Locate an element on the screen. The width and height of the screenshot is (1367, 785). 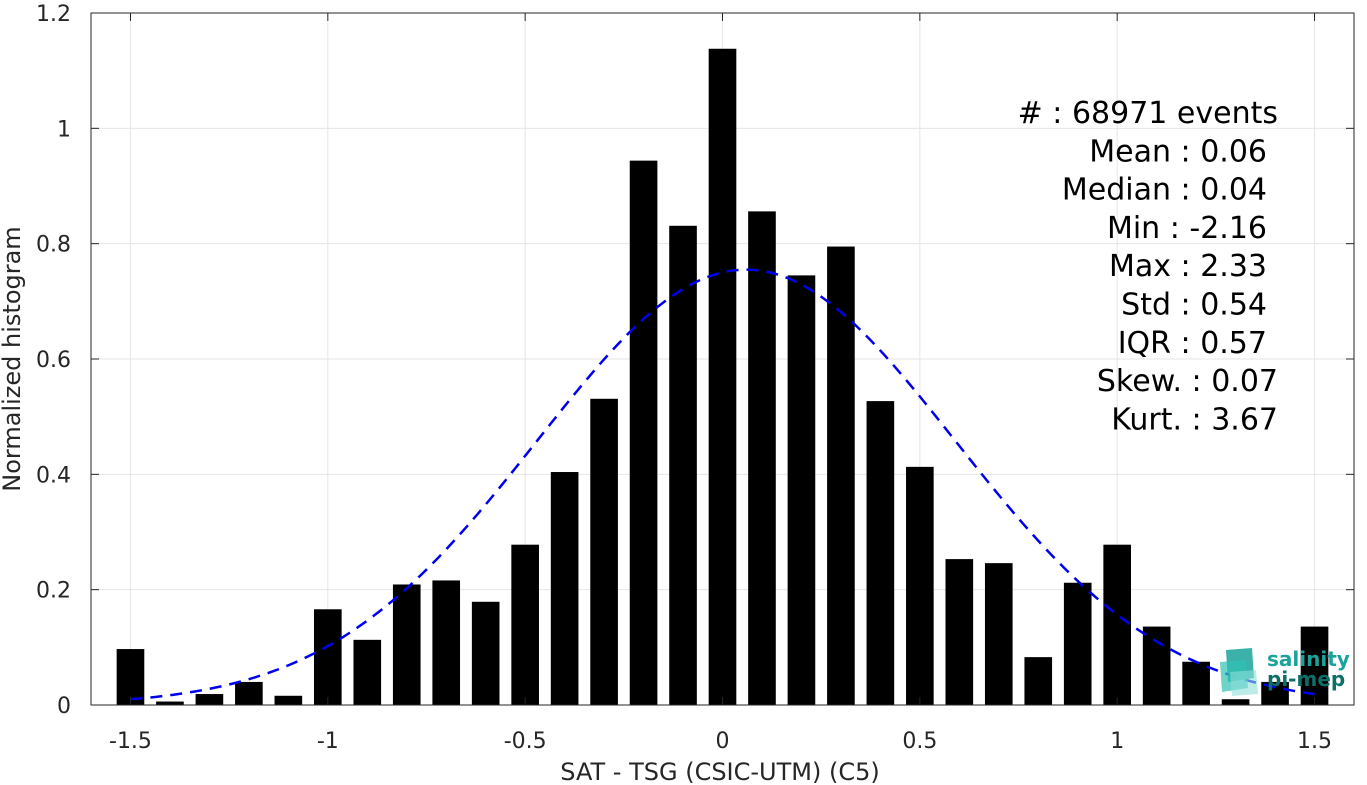
logo-text-pi-mep: pi-mep is located at coordinates (1306, 679).